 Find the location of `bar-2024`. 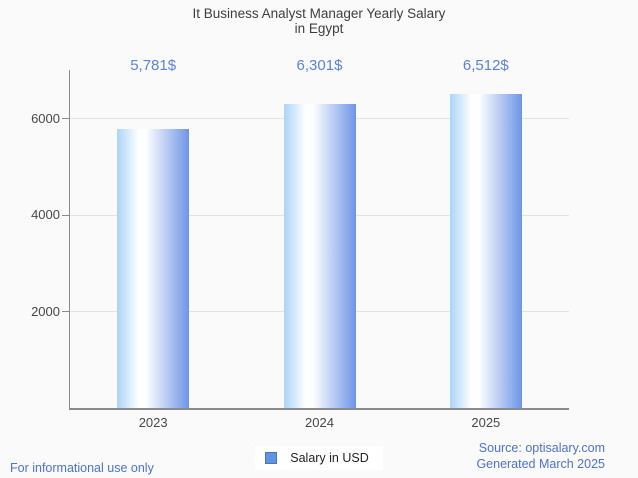

bar-2024 is located at coordinates (319, 255).